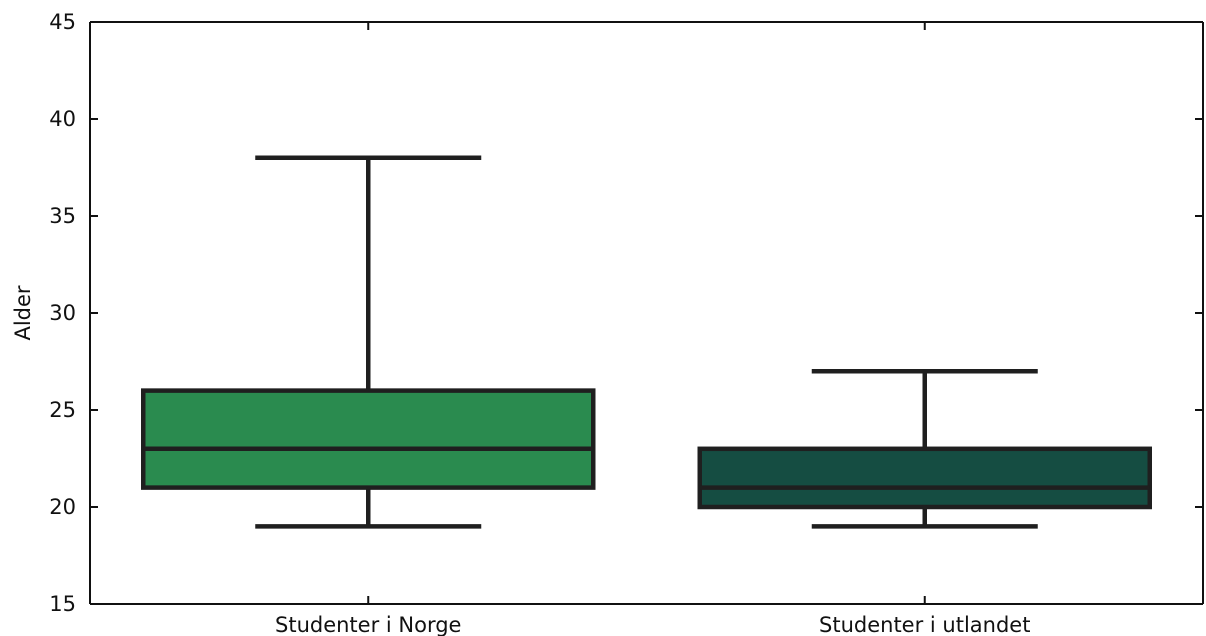 The width and height of the screenshot is (1206, 636). What do you see at coordinates (62, 410) in the screenshot?
I see `y-tick-label: 25` at bounding box center [62, 410].